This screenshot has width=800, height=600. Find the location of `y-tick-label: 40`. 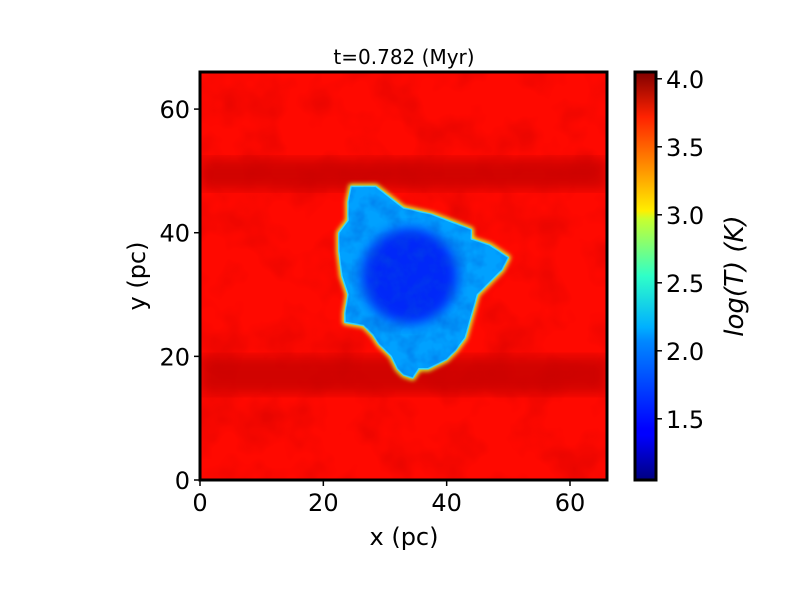

y-tick-label: 40 is located at coordinates (174, 234).